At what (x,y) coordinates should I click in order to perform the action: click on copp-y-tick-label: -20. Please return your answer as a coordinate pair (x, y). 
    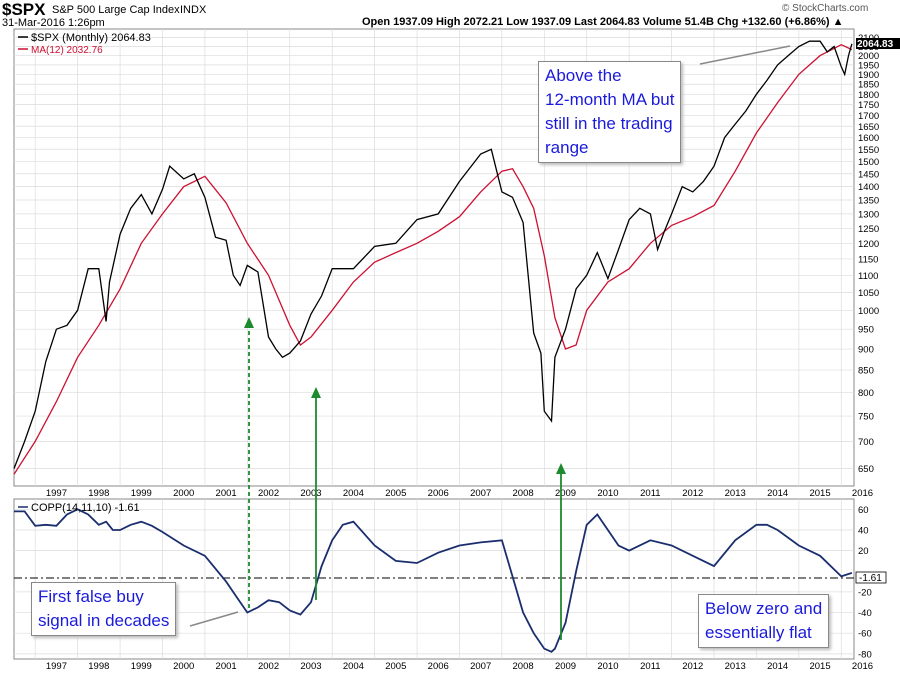
    Looking at the image, I should click on (865, 592).